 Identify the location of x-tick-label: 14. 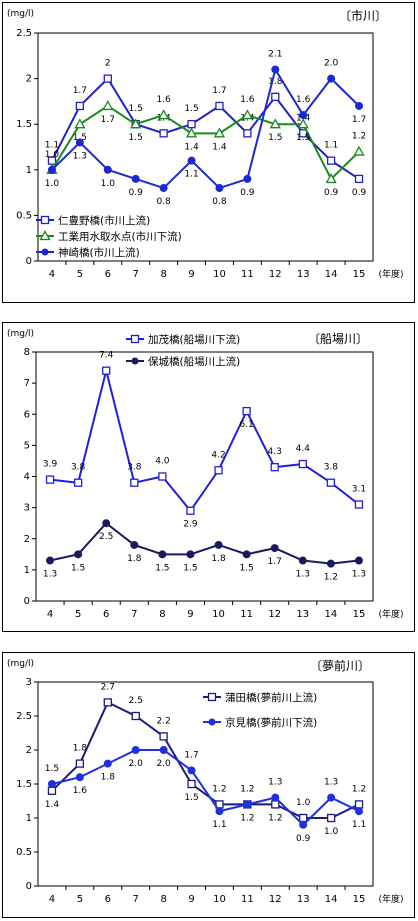
(331, 614).